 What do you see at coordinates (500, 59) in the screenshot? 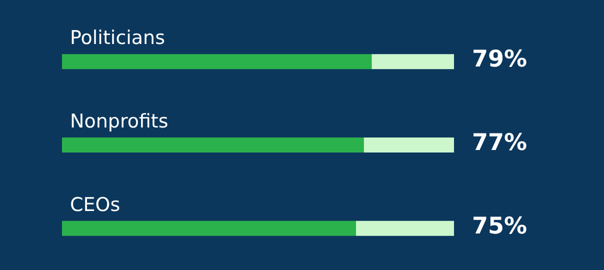
I see `data-label: 79%` at bounding box center [500, 59].